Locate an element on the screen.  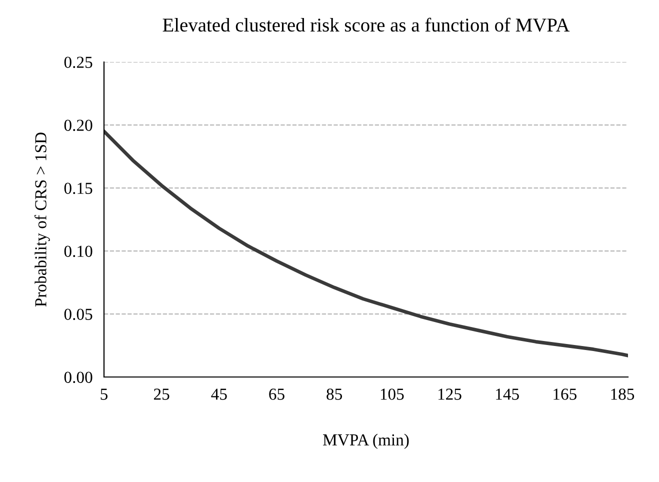
y-tick-label: 0.25 is located at coordinates (78, 62).